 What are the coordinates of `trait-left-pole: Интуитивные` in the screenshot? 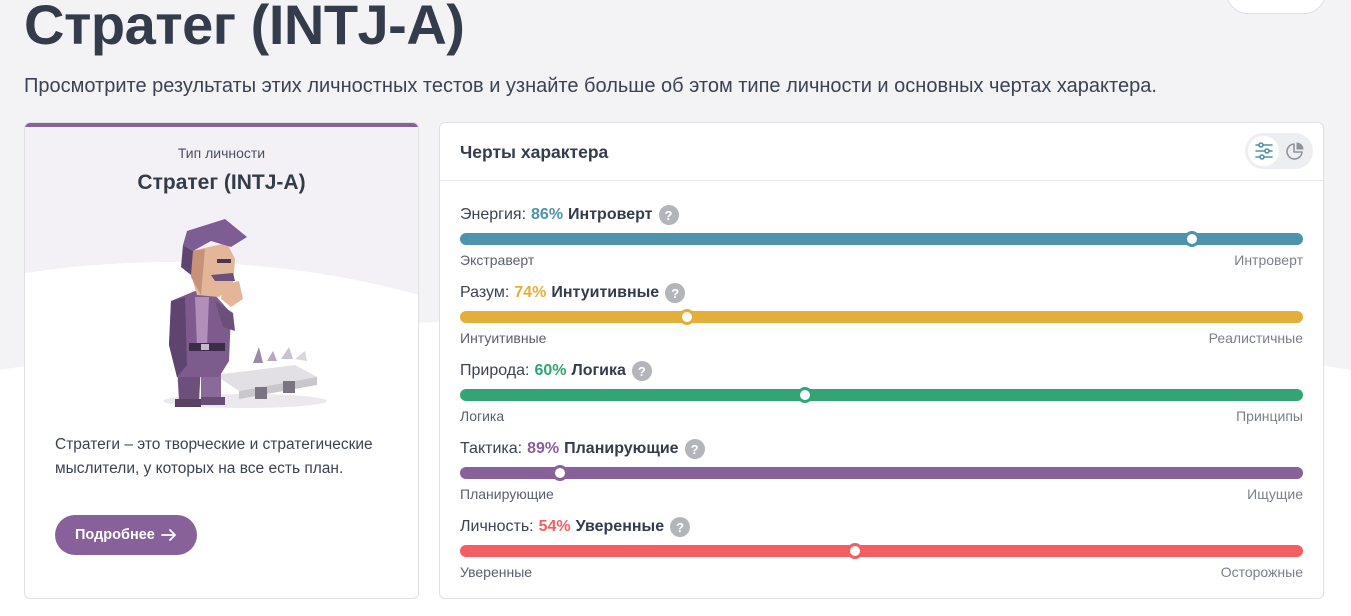 It's located at (503, 338).